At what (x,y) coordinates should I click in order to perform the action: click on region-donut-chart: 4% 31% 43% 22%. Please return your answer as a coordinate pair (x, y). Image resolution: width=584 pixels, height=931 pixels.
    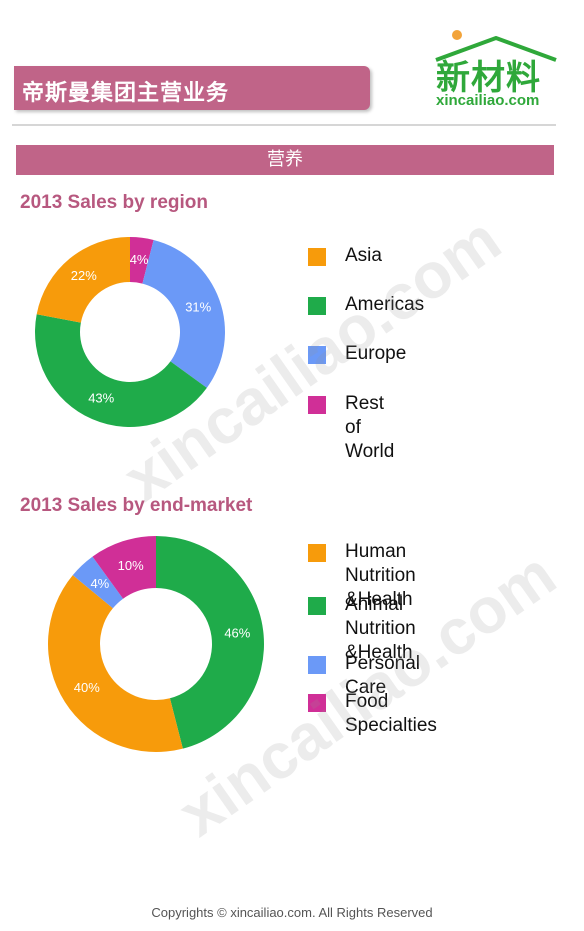
    Looking at the image, I should click on (130, 332).